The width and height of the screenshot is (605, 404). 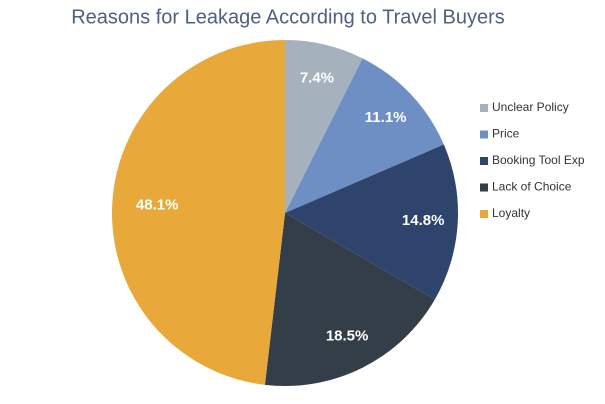 What do you see at coordinates (317, 77) in the screenshot?
I see `data-label: 7.4%` at bounding box center [317, 77].